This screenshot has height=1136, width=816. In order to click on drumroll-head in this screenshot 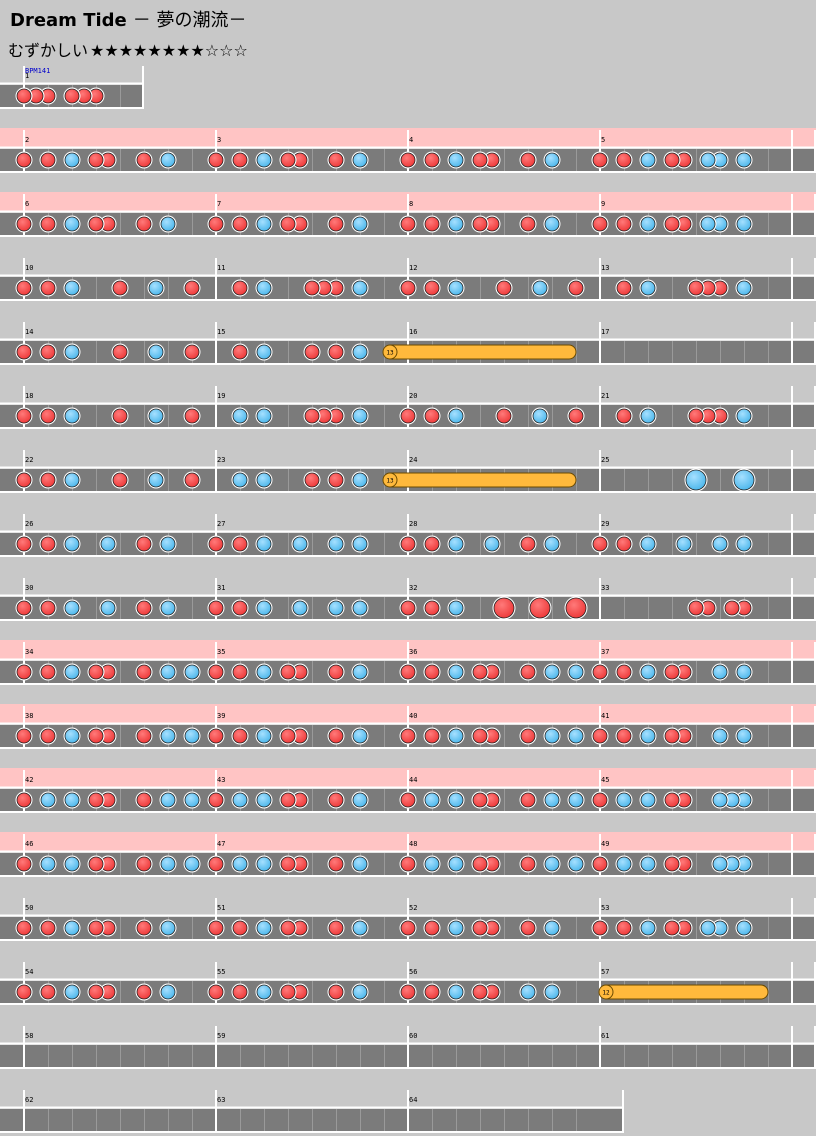, I will do `click(390, 480)`.